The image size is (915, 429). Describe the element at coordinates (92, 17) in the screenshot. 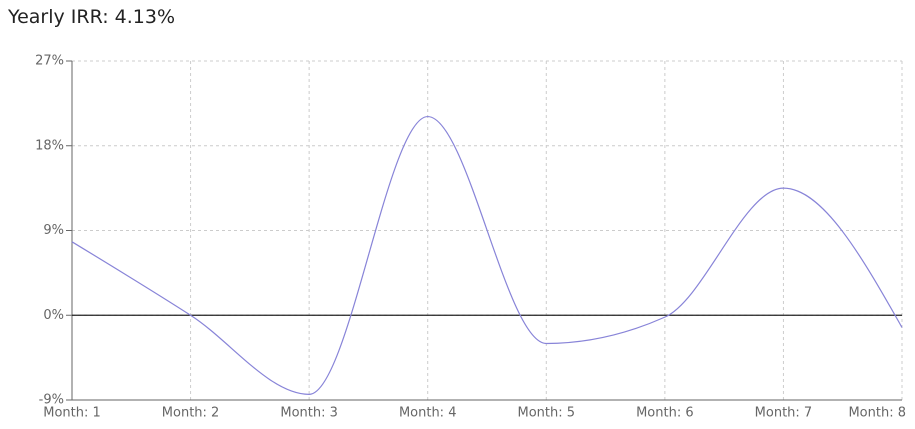

I see `chart-title: Yearly IRR: 4.13%` at that location.